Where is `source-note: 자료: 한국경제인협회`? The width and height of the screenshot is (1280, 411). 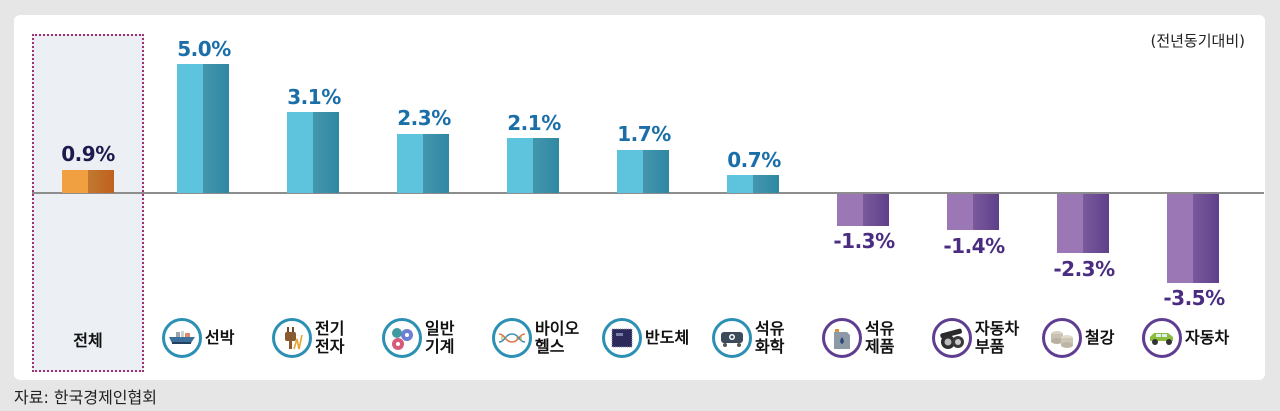 source-note: 자료: 한국경제인협회 is located at coordinates (85, 397).